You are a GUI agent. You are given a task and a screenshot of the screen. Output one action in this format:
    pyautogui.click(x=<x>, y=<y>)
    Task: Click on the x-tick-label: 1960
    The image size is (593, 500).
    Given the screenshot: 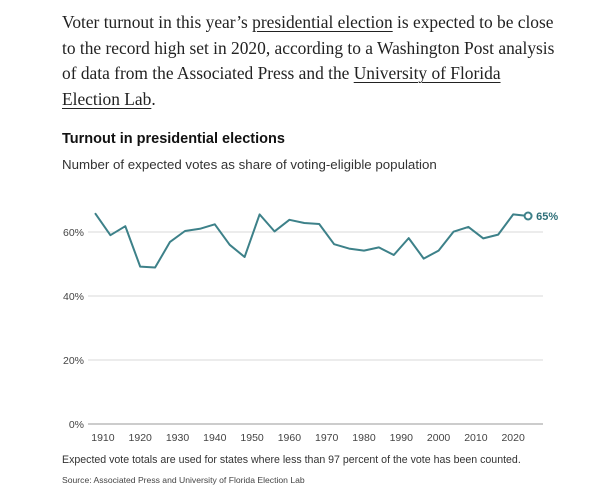 What is the action you would take?
    pyautogui.click(x=290, y=438)
    